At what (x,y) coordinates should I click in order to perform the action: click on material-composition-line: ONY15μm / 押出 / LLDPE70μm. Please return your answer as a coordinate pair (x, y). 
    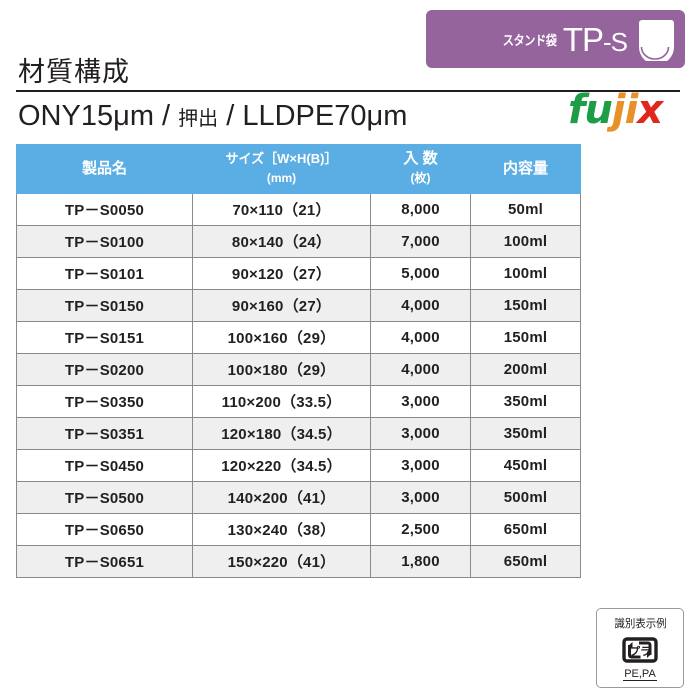
    Looking at the image, I should click on (212, 116).